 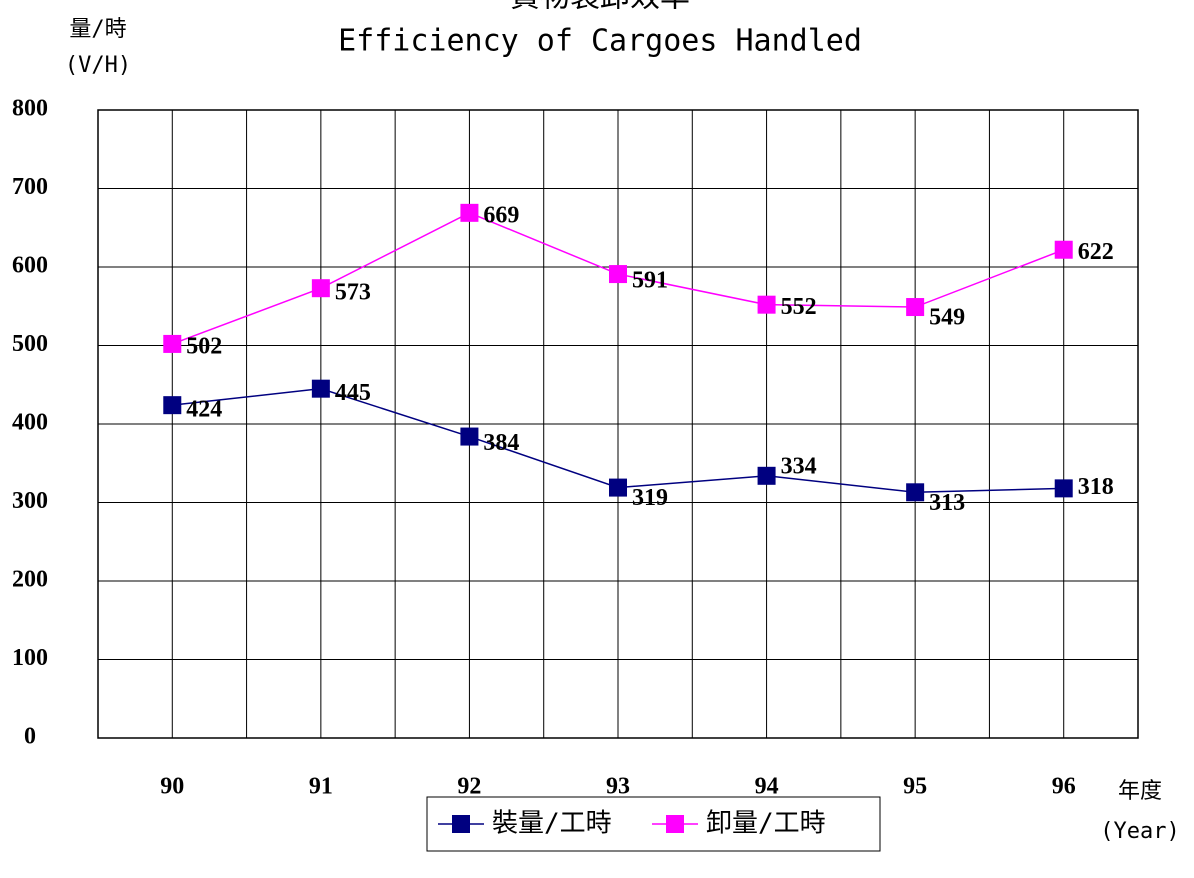 I want to click on y-tick-label: 100, so click(x=30, y=658).